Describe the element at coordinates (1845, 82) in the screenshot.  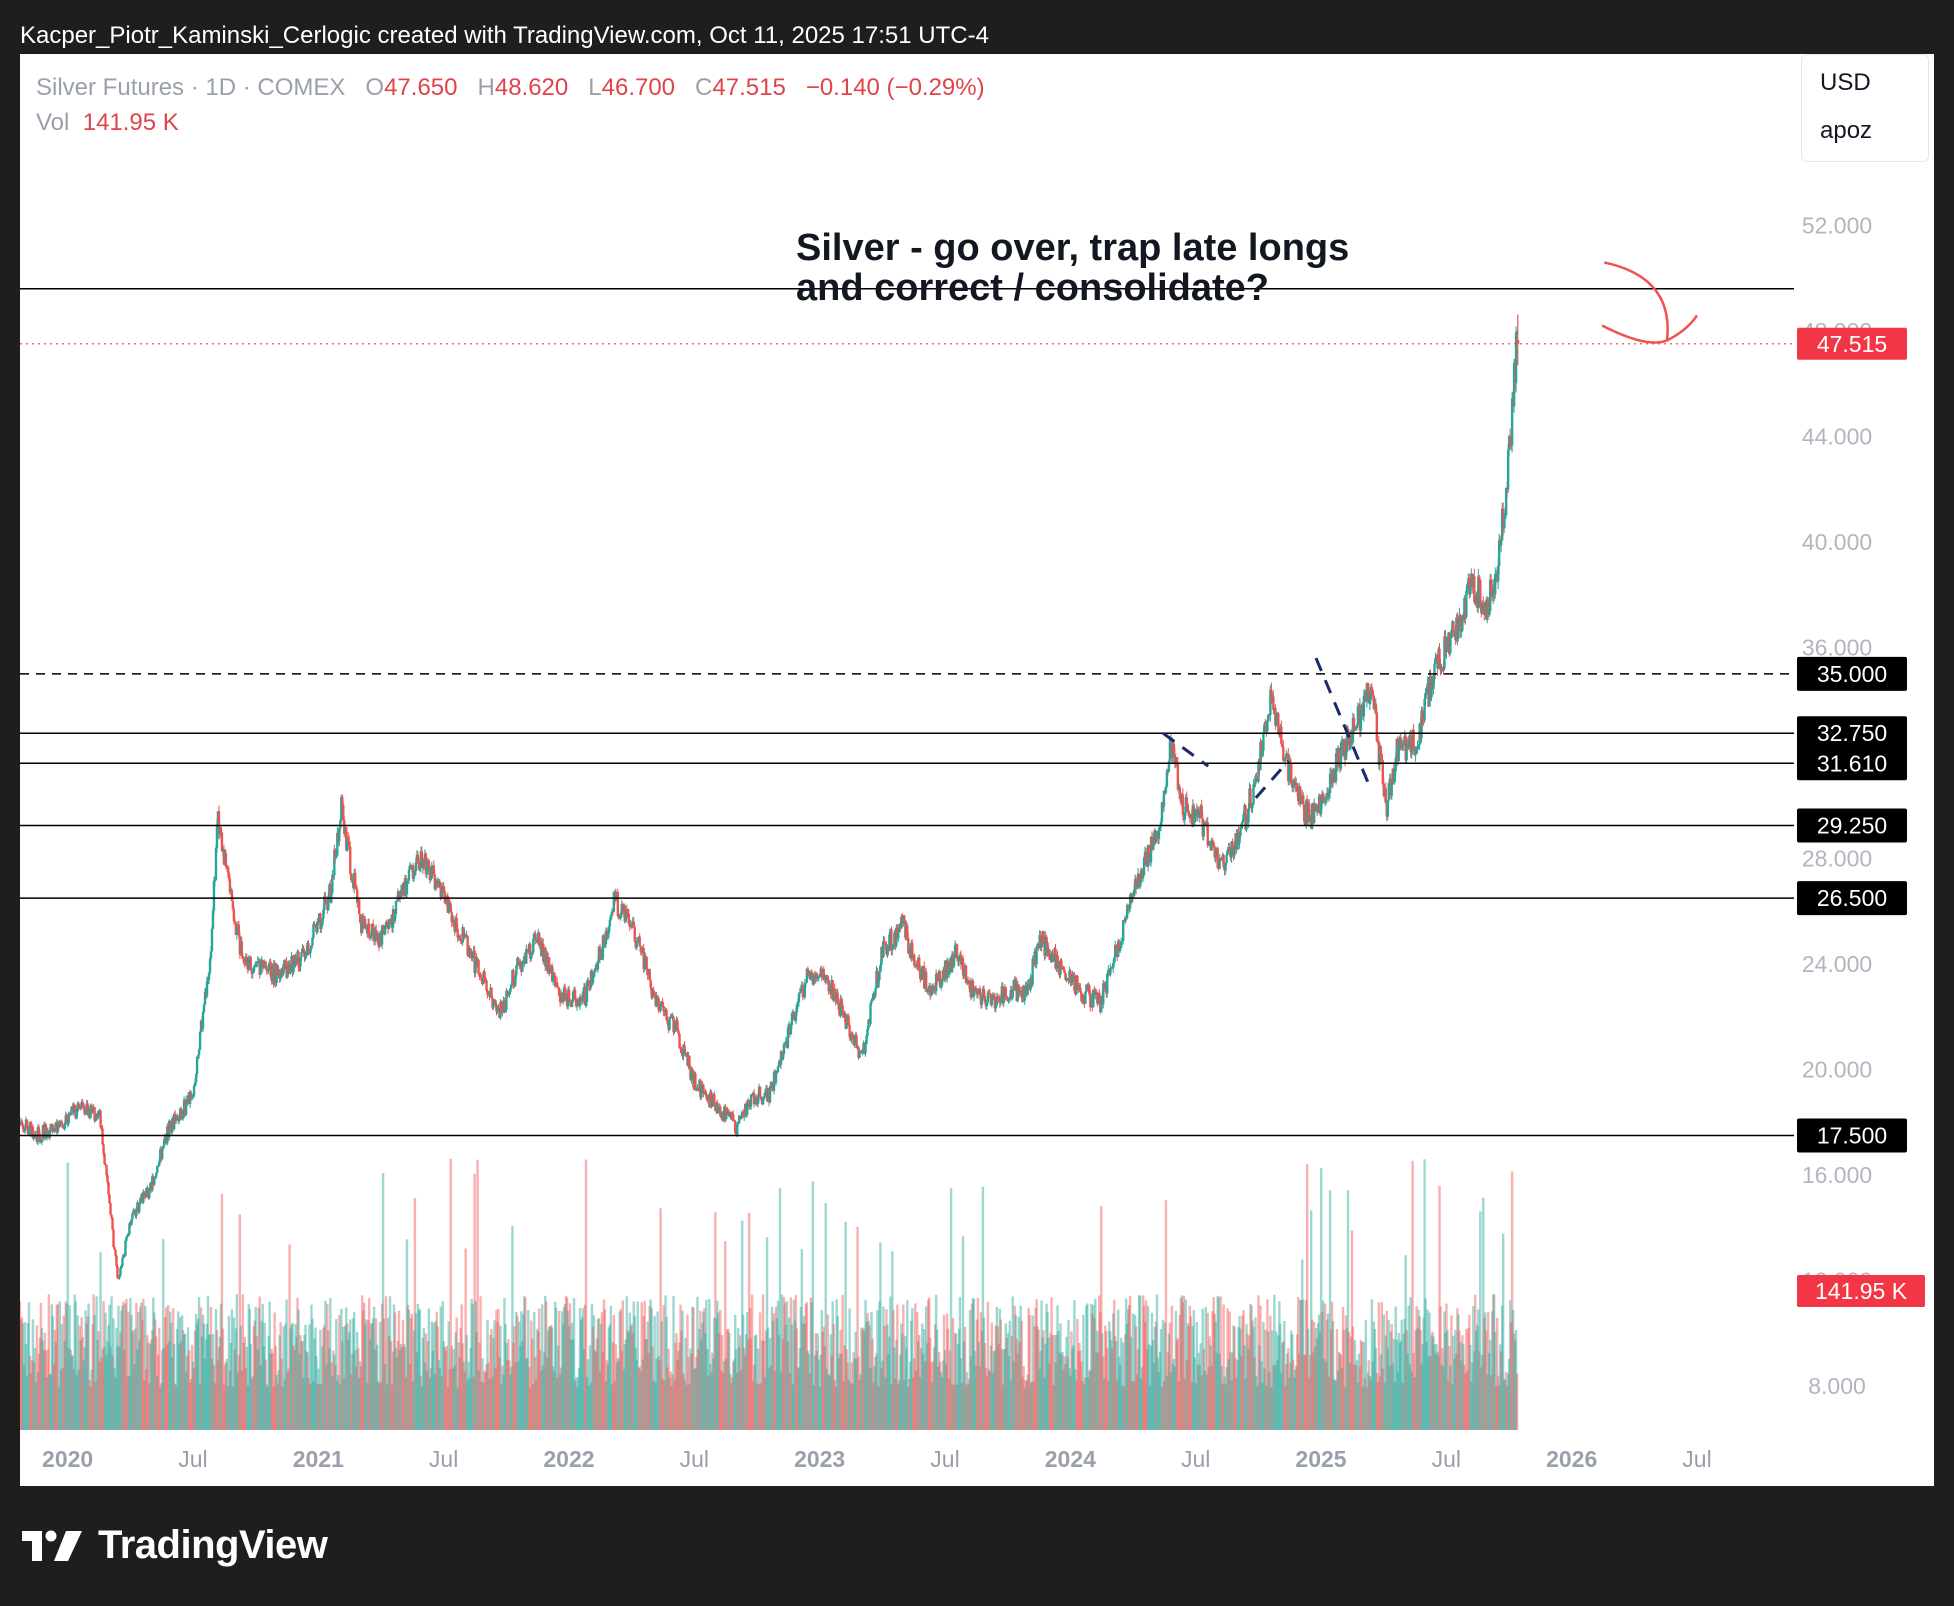
I see `currency-label: USD` at that location.